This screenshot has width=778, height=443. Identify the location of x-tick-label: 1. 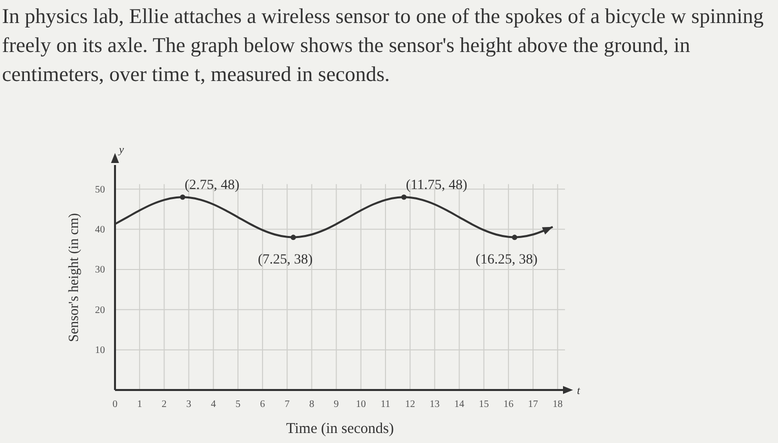
(139, 404).